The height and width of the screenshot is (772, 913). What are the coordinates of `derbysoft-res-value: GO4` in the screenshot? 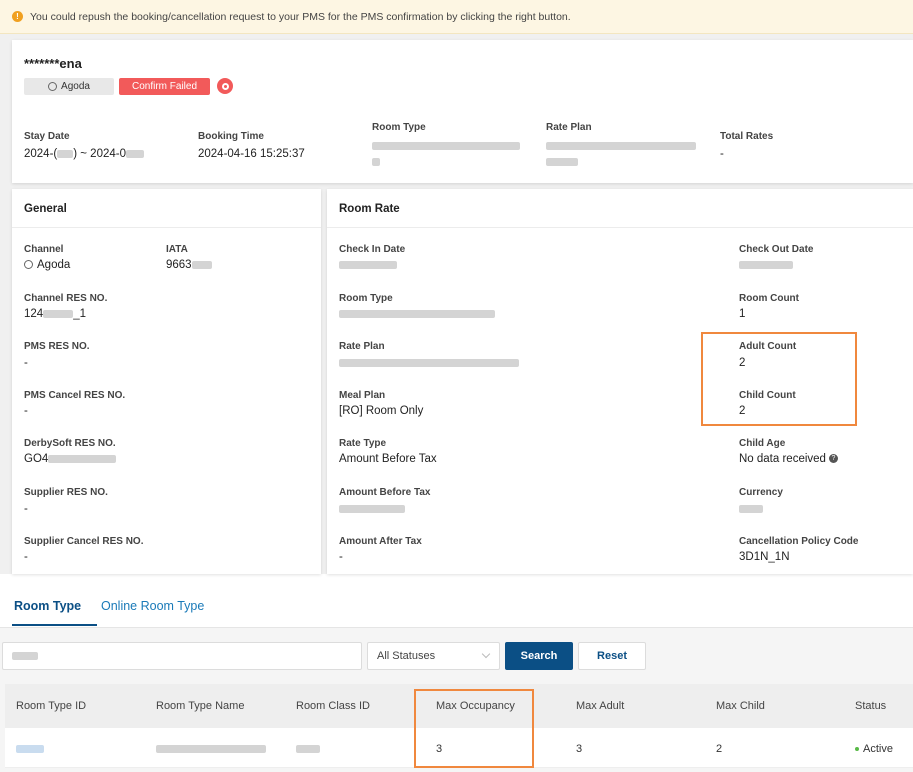 It's located at (70, 459).